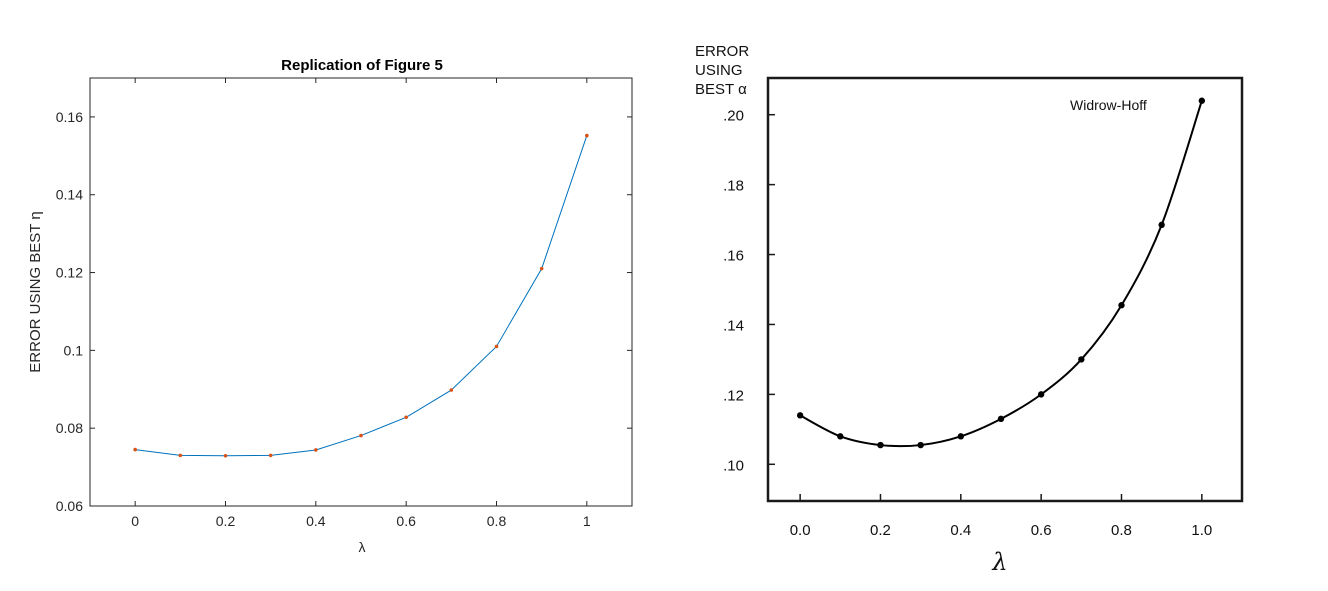 The height and width of the screenshot is (591, 1328). What do you see at coordinates (1201, 530) in the screenshot?
I see `right-x-tick-label: 1.0` at bounding box center [1201, 530].